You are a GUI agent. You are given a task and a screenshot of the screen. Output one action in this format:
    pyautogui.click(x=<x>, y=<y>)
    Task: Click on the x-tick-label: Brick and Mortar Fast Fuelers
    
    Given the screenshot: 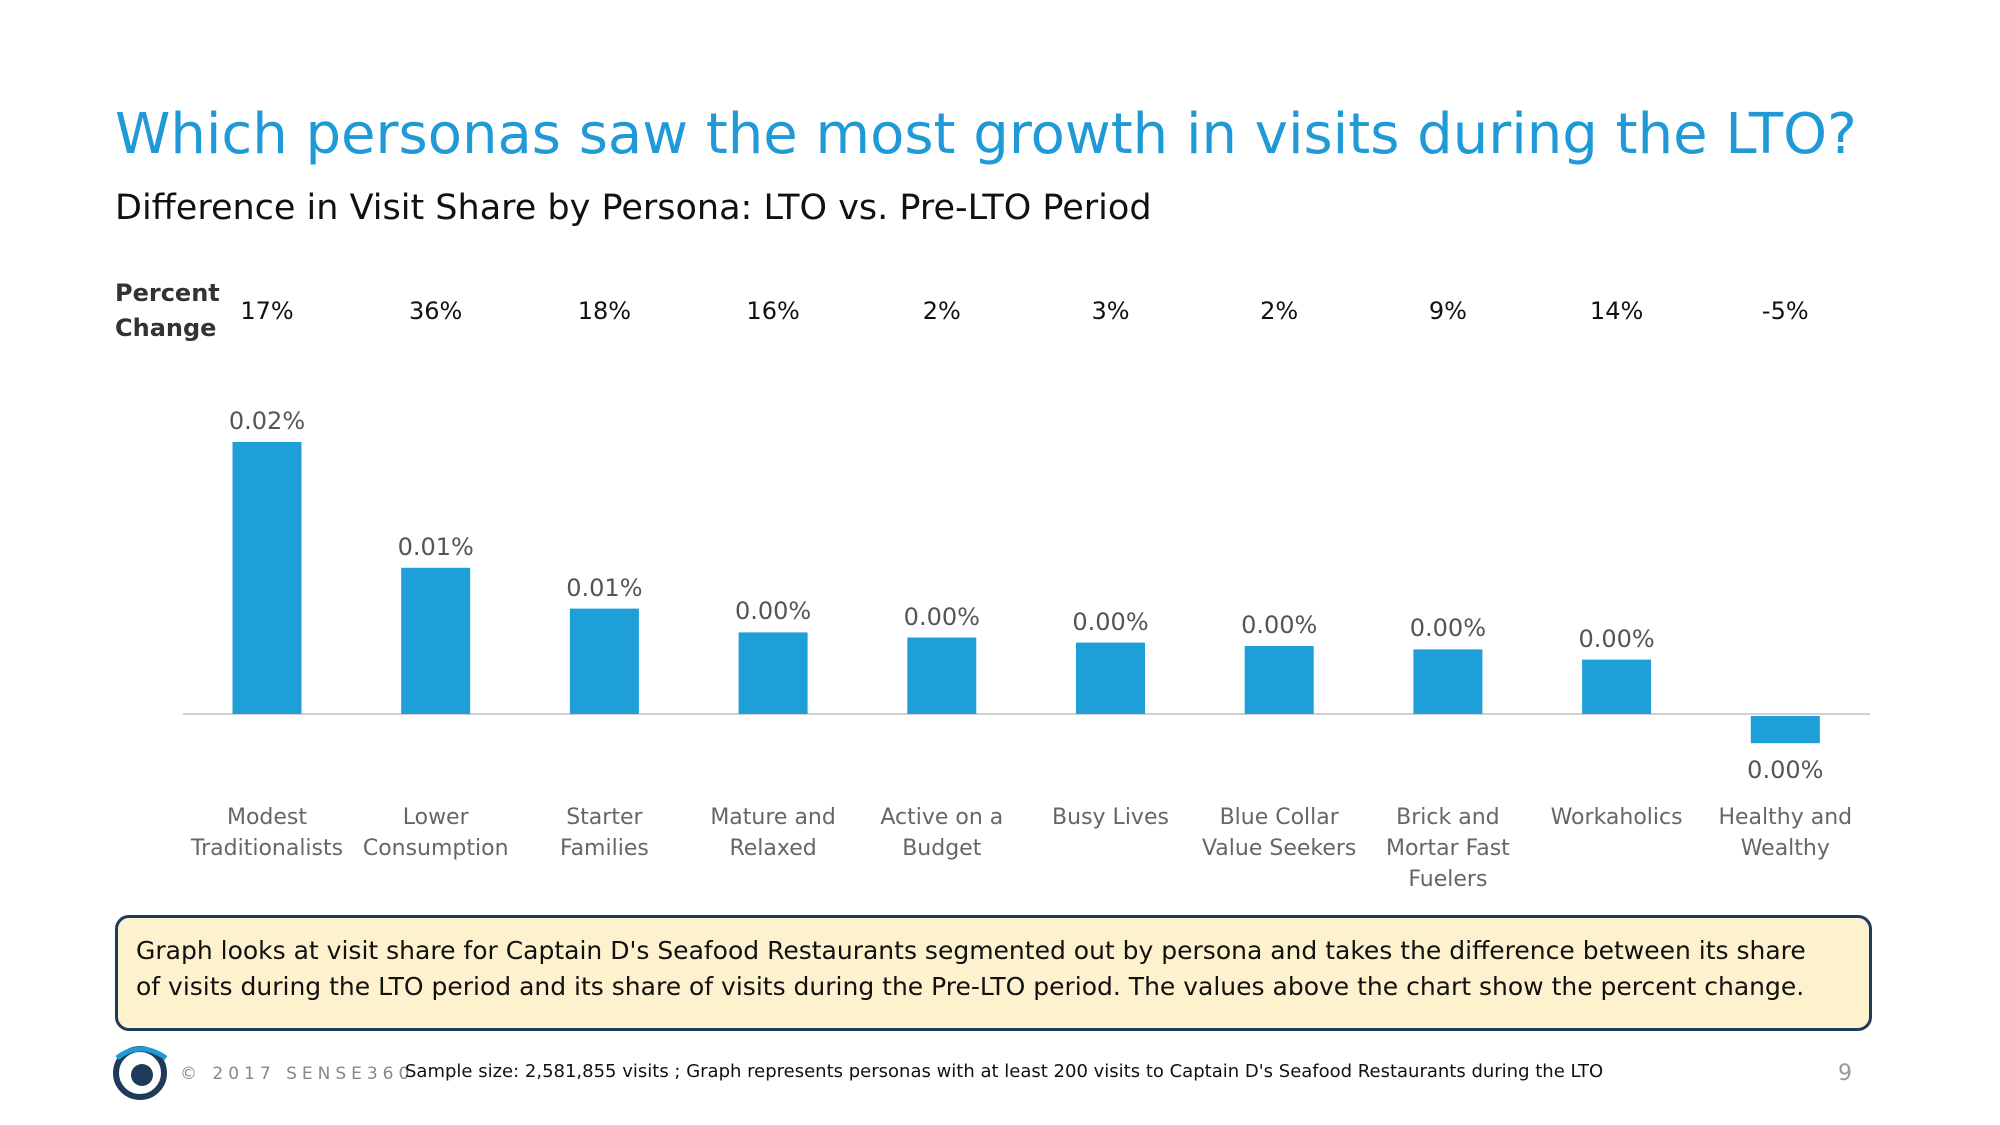 What is the action you would take?
    pyautogui.click(x=1447, y=848)
    